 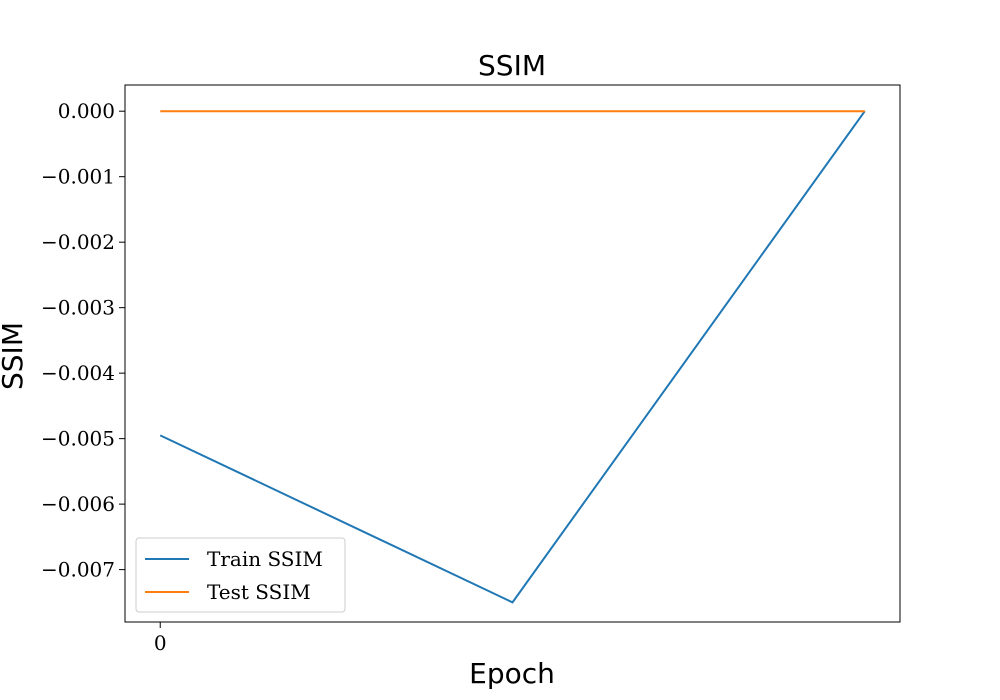 What do you see at coordinates (78, 439) in the screenshot?
I see `y-tick-label: −0.005` at bounding box center [78, 439].